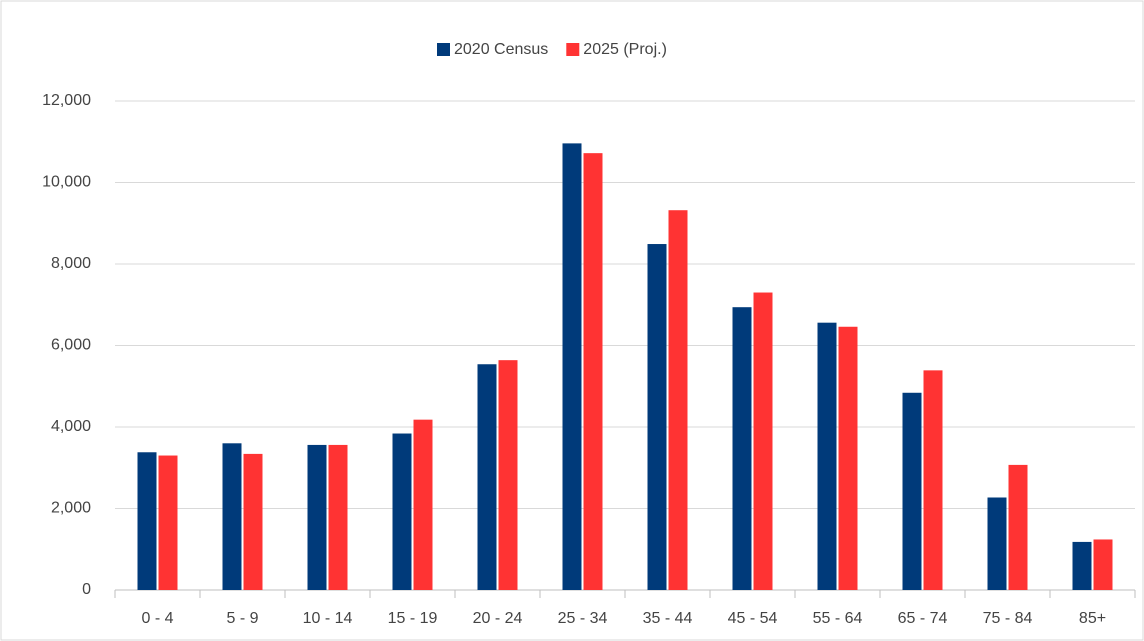 The height and width of the screenshot is (641, 1144). Describe the element at coordinates (71, 508) in the screenshot. I see `y-tick-label: 2,000` at that location.